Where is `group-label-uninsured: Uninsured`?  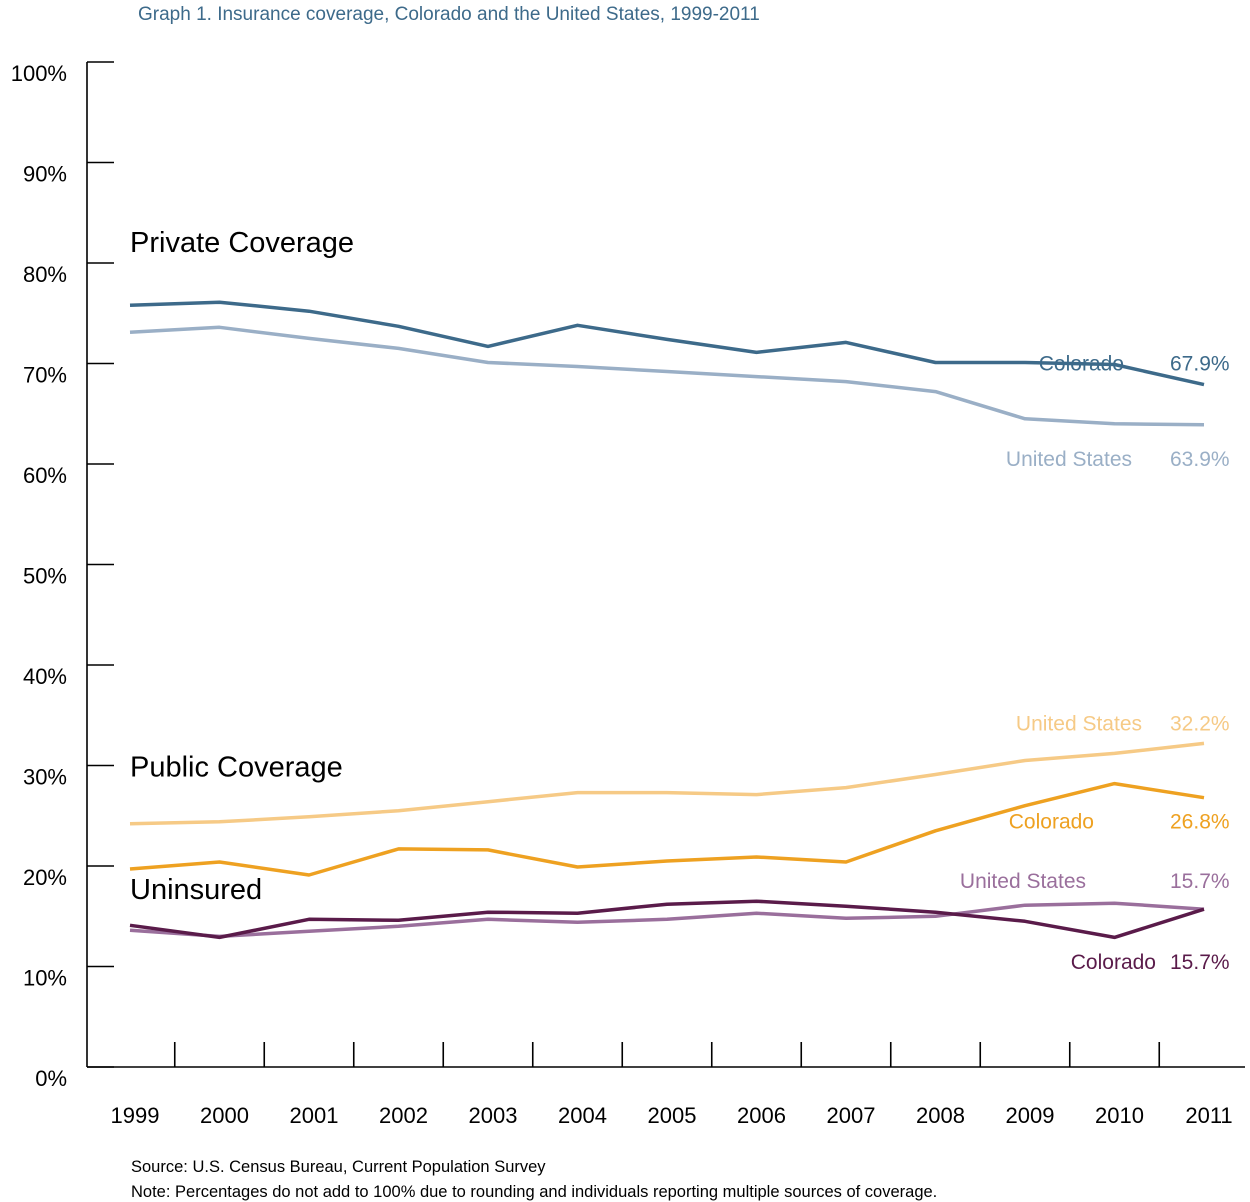
group-label-uninsured: Uninsured is located at coordinates (196, 890).